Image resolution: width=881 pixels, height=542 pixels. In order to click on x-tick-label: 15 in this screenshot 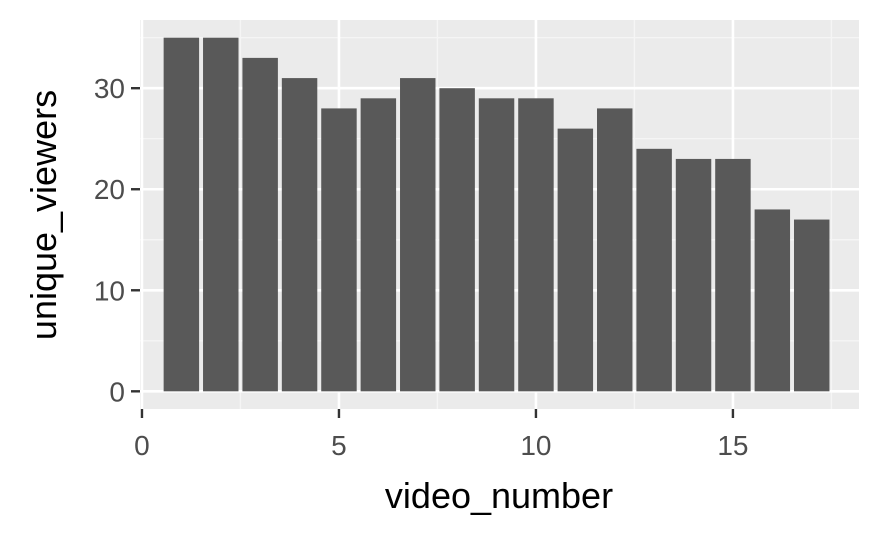, I will do `click(732, 445)`.